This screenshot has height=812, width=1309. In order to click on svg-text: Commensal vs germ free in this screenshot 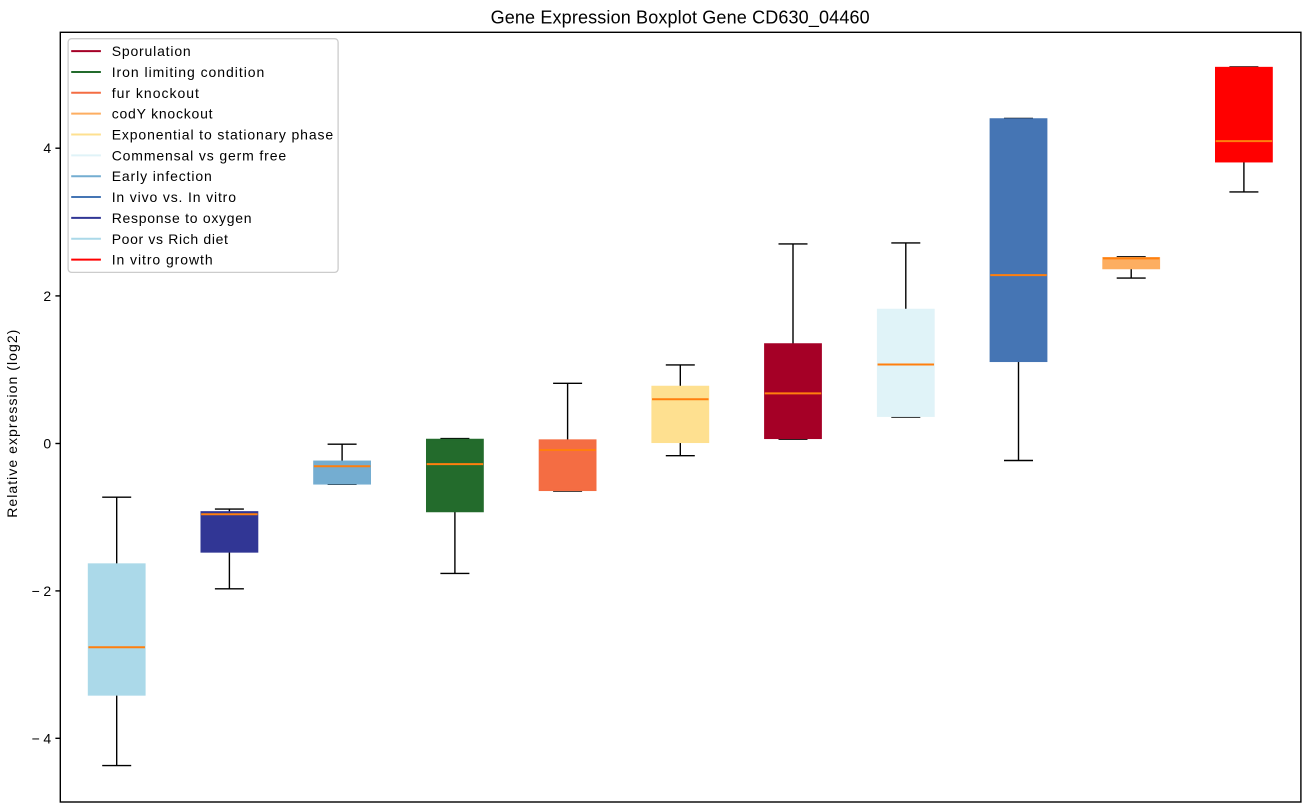, I will do `click(199, 155)`.